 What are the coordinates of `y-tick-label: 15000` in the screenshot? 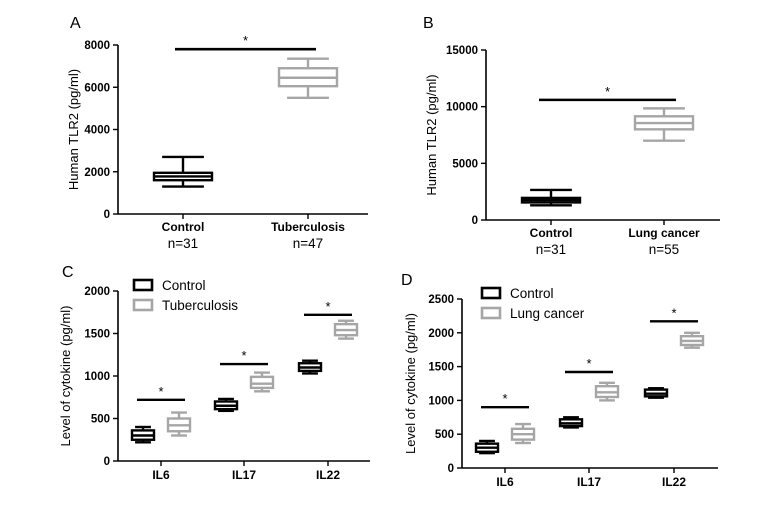 It's located at (462, 51).